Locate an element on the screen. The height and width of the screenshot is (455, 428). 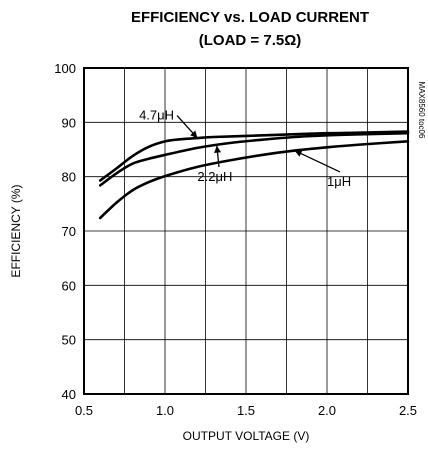
x-tick-label: 2.0 is located at coordinates (327, 410).